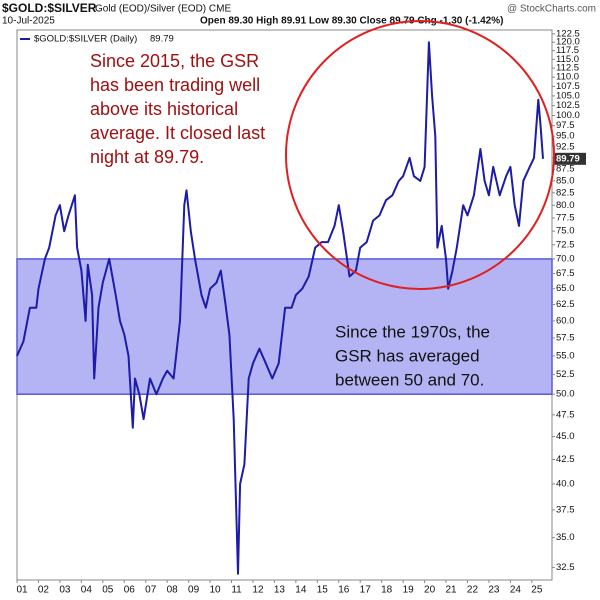  I want to click on y-tick-label: 35.0, so click(565, 537).